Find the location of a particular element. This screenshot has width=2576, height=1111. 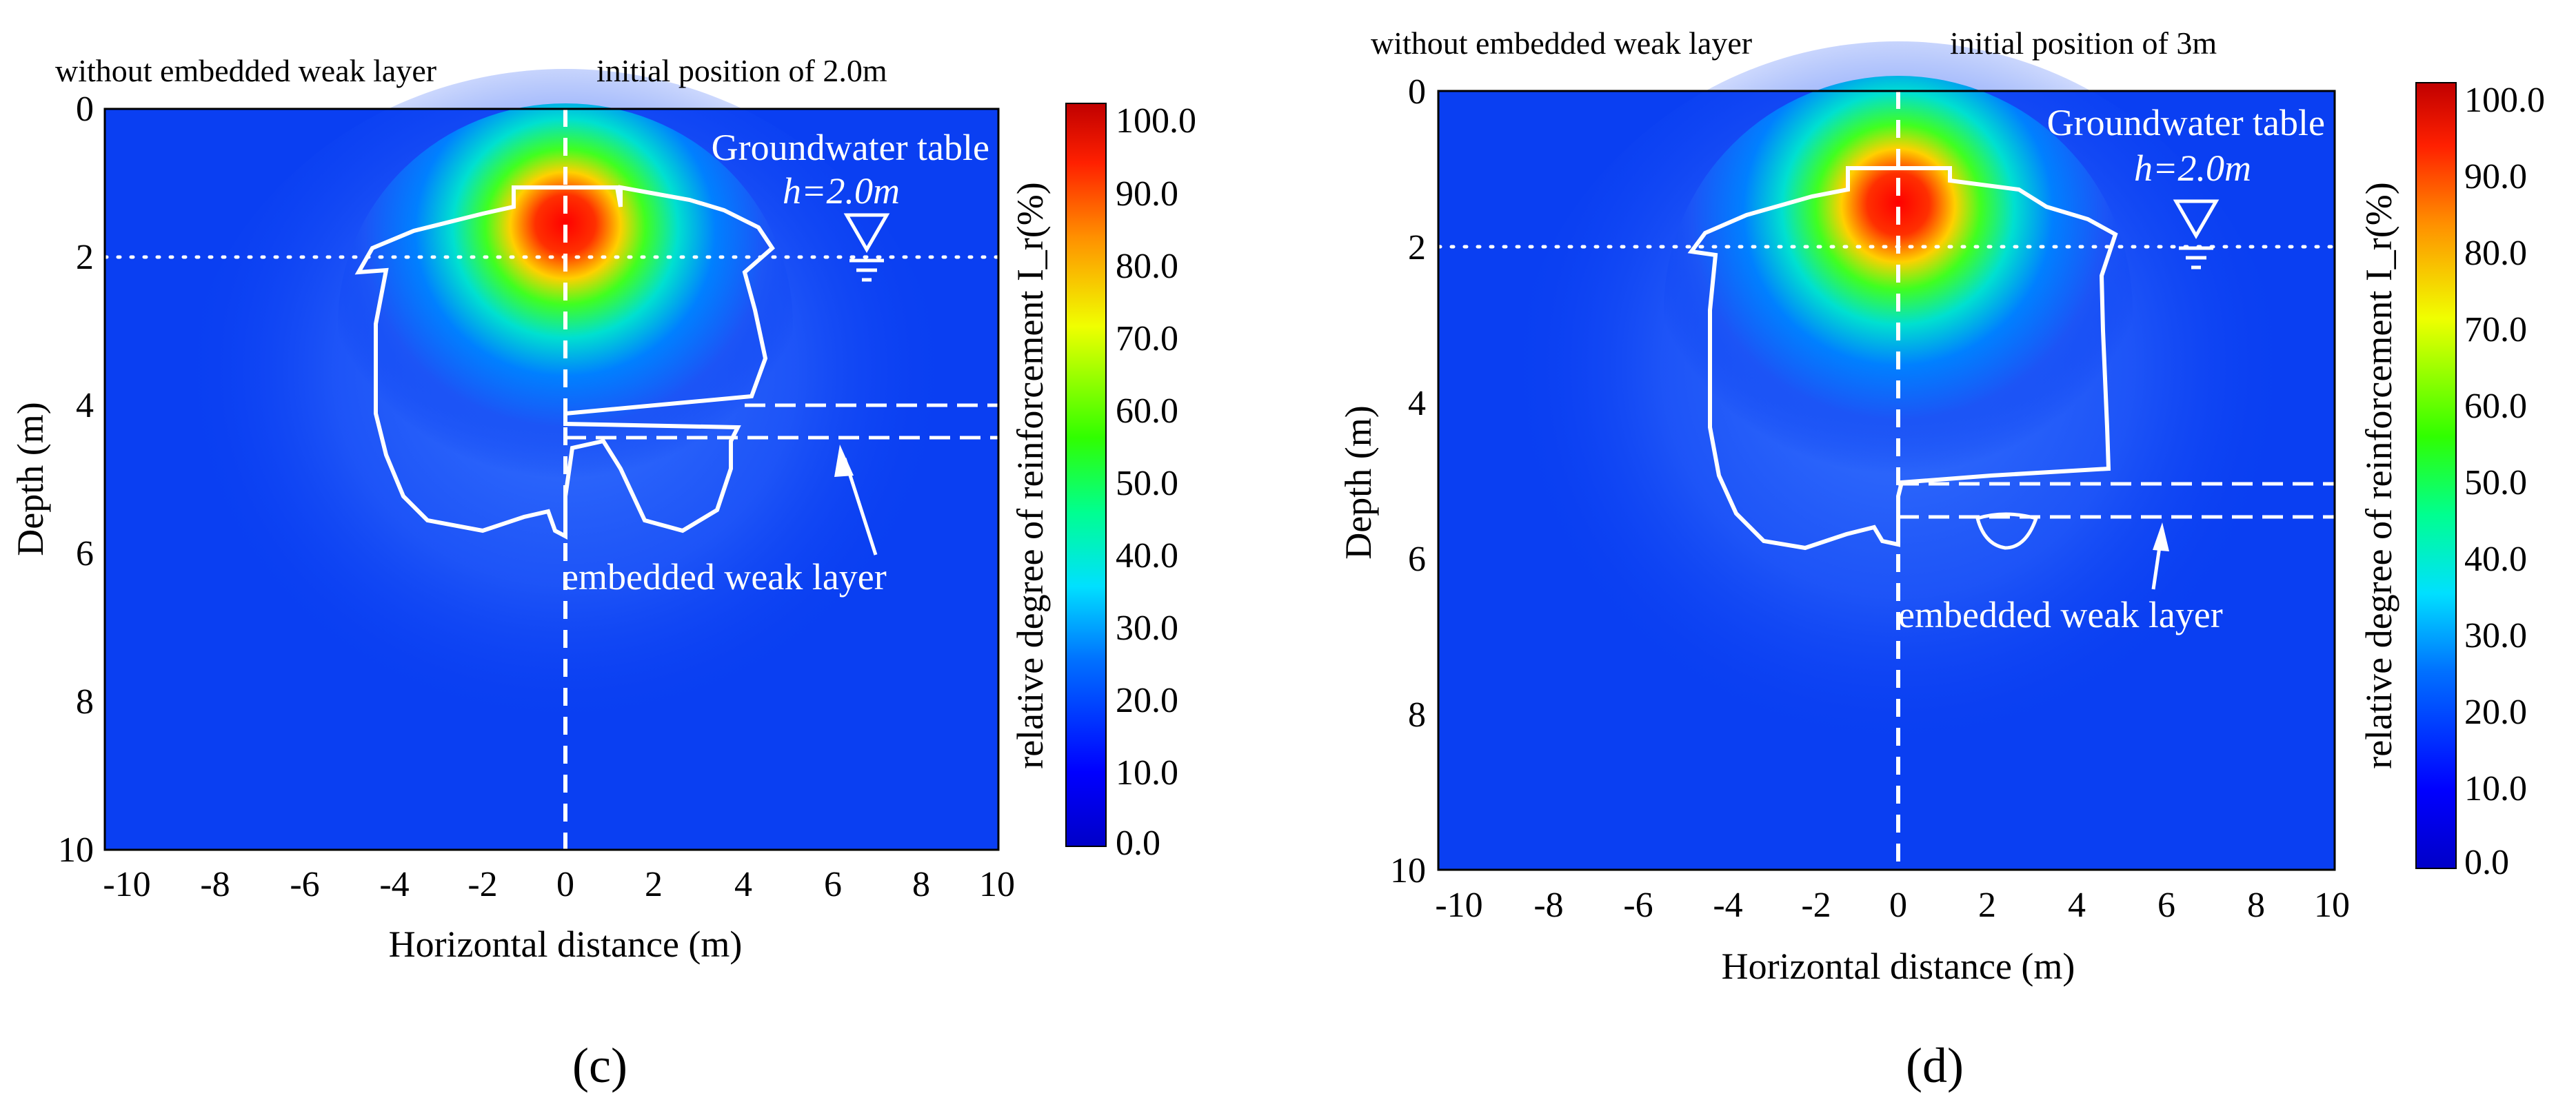

x-ticks-d: -10 -8 -6 -4 -2 0 2 4 6 8 10 is located at coordinates (1892, 905).